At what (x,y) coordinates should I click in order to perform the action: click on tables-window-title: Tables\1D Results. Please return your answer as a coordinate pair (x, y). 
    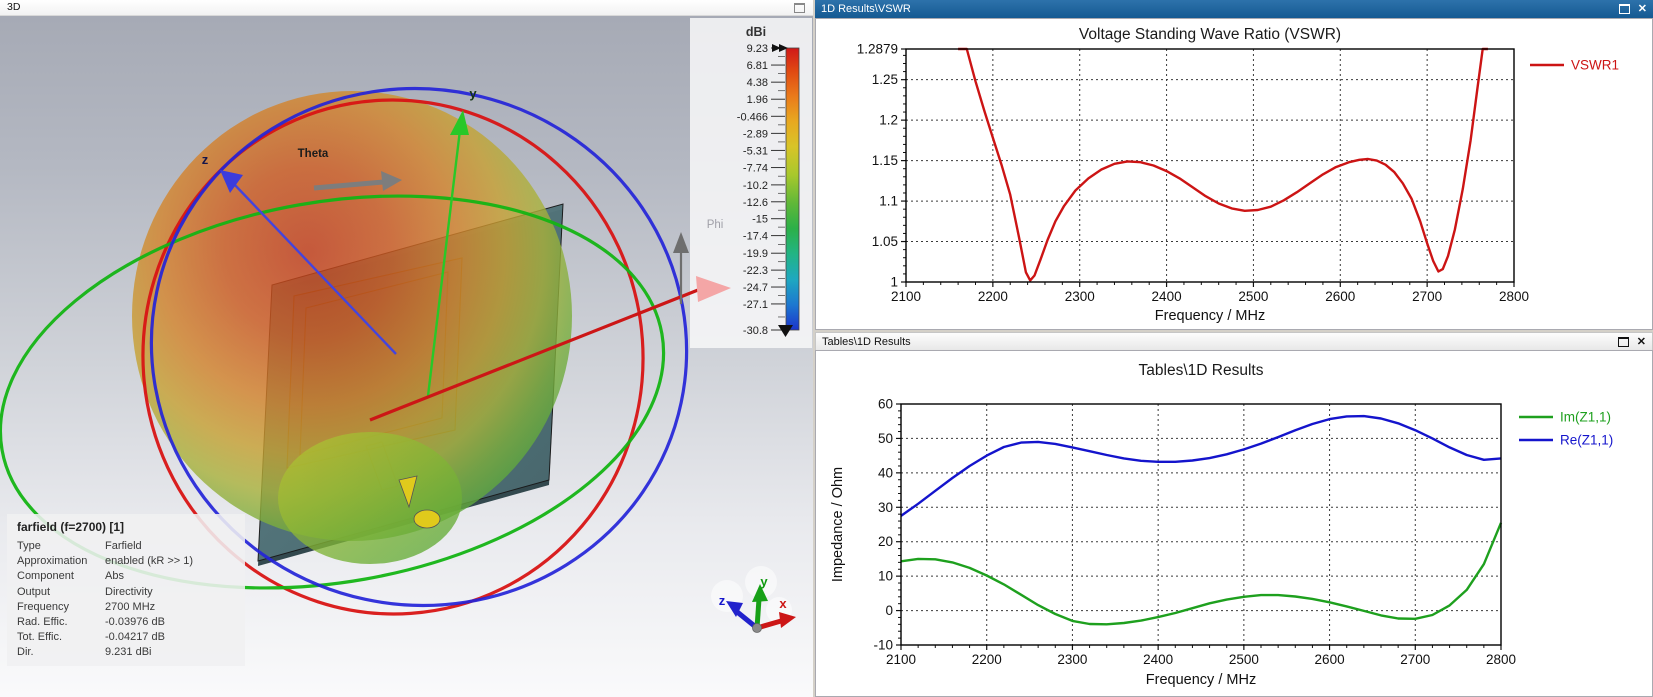
    Looking at the image, I should click on (866, 342).